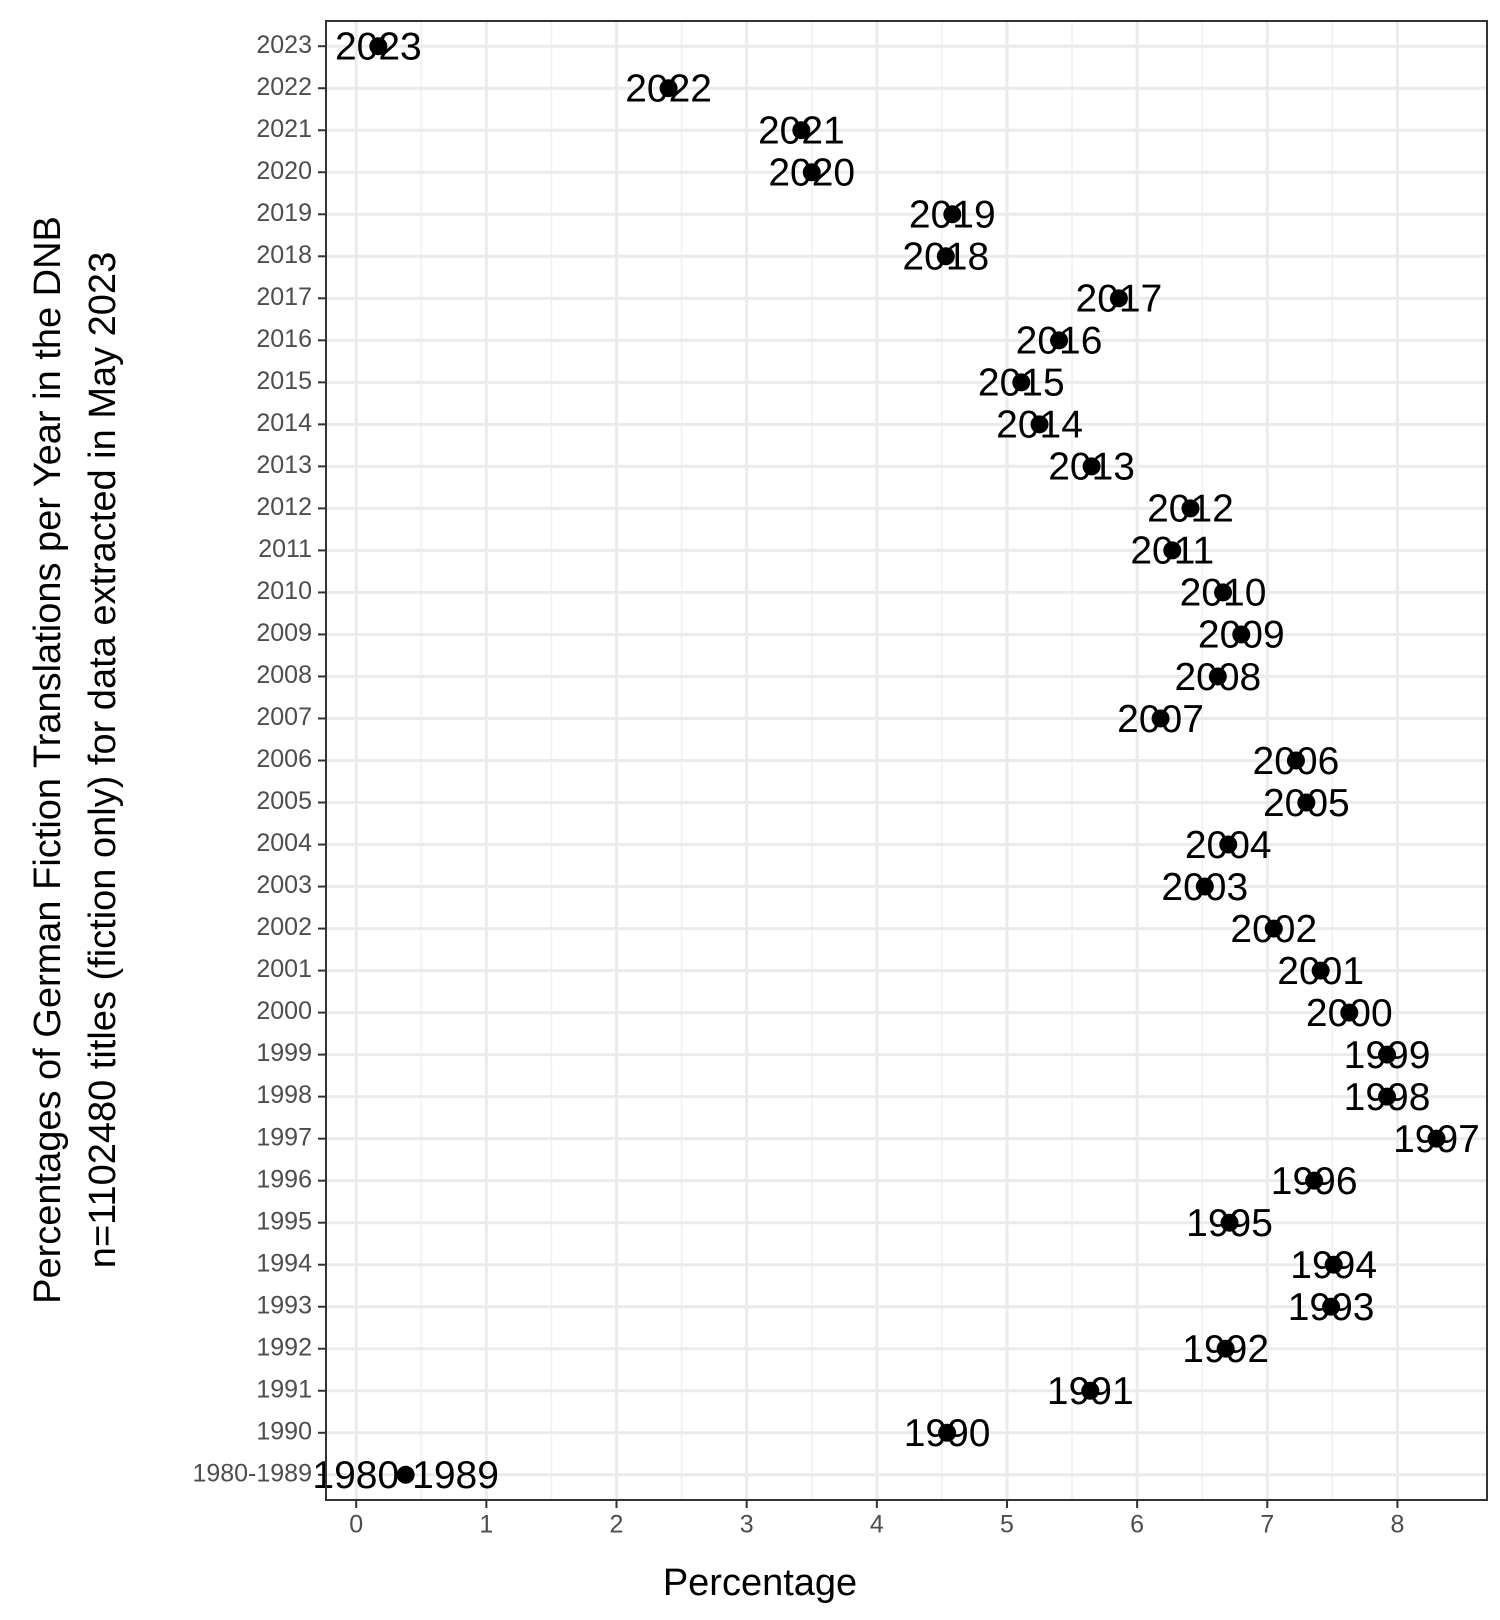 The width and height of the screenshot is (1500, 1620). What do you see at coordinates (284, 801) in the screenshot?
I see `y-tick-label: 2005` at bounding box center [284, 801].